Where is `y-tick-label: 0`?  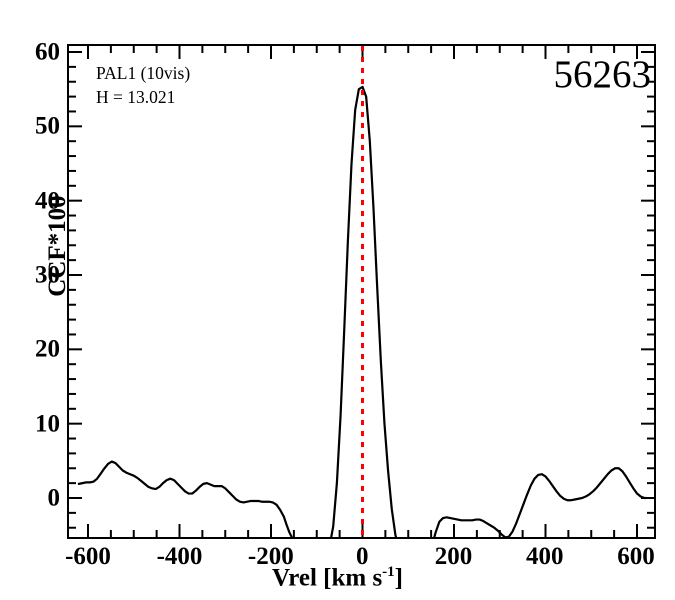 y-tick-label: 0 is located at coordinates (54, 498).